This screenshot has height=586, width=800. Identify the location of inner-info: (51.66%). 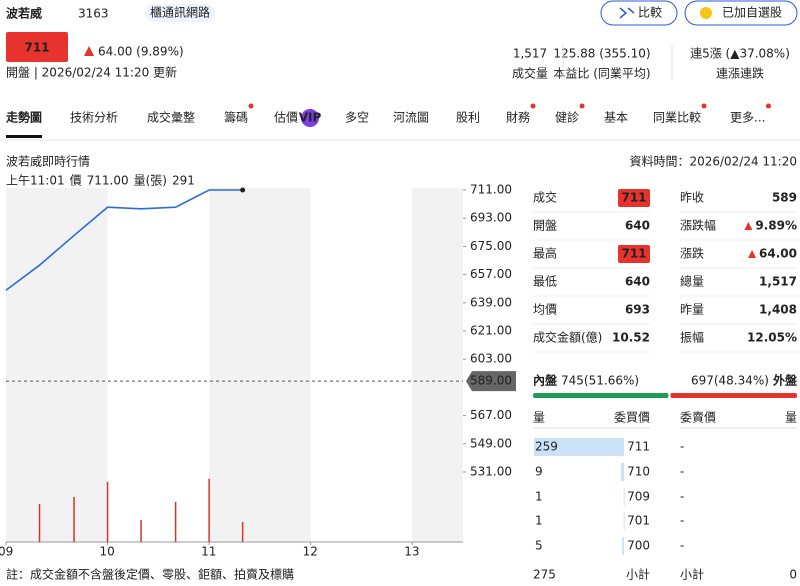
(611, 381).